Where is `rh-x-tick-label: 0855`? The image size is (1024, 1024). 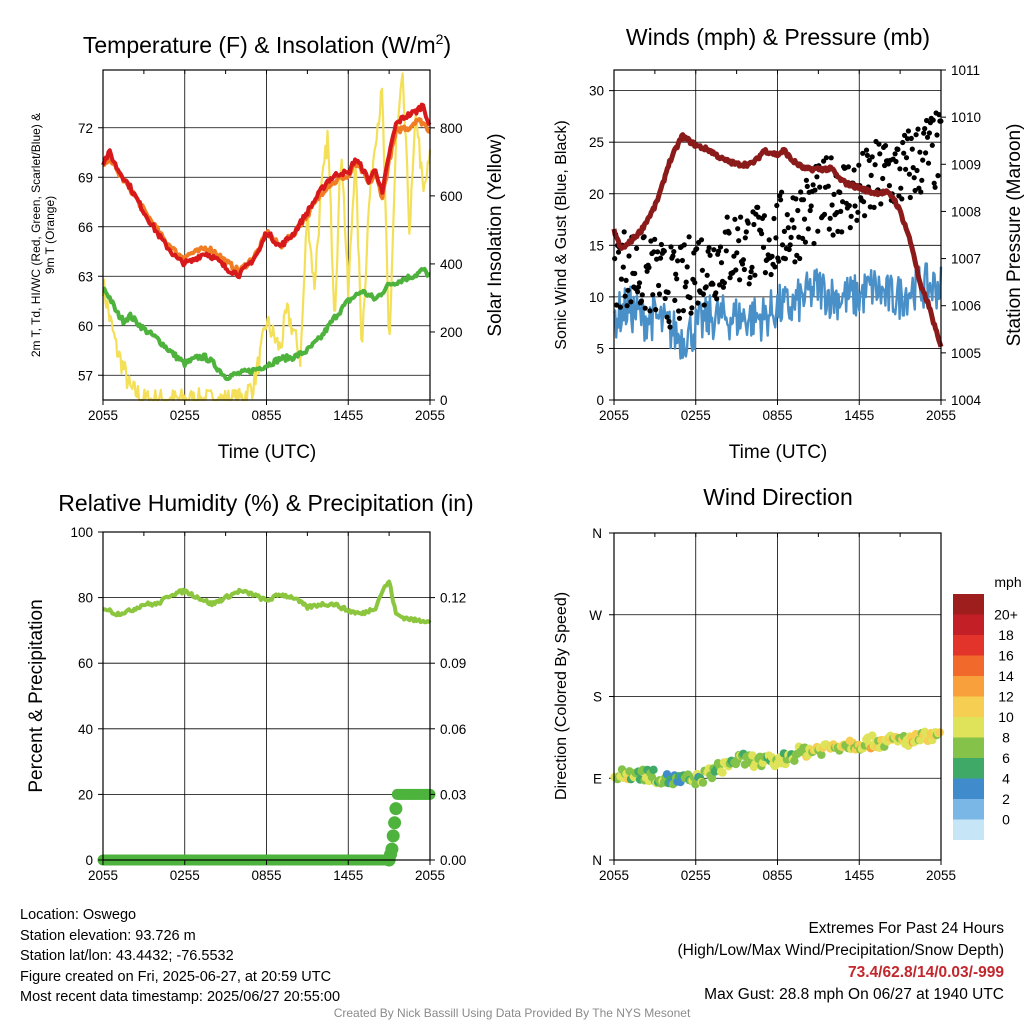 rh-x-tick-label: 0855 is located at coordinates (266, 875).